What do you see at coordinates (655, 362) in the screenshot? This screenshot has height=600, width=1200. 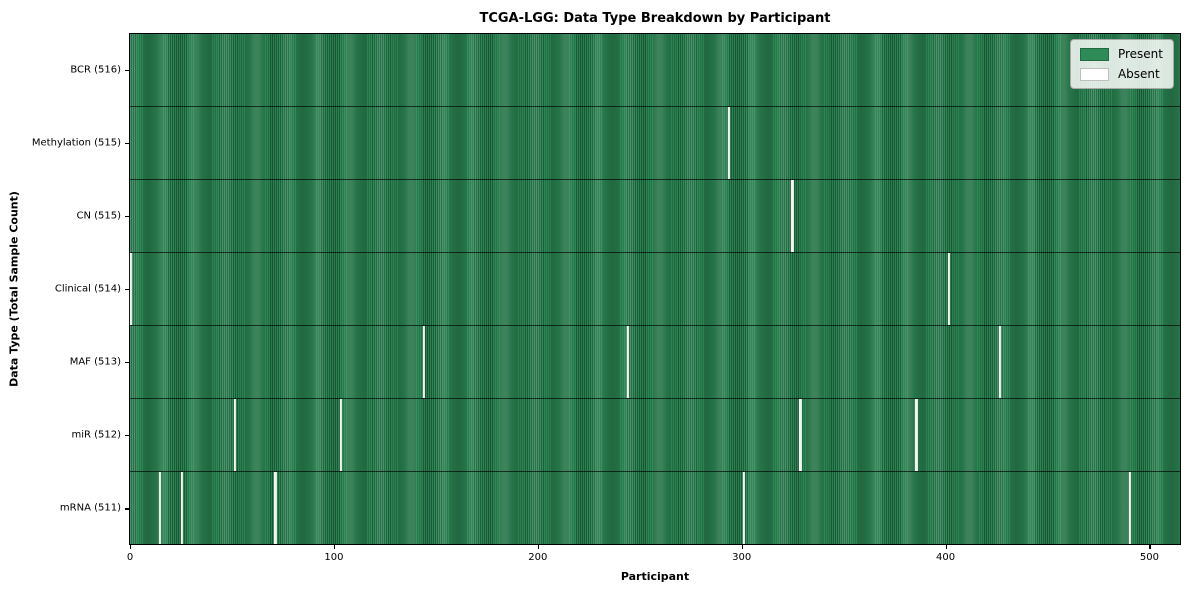 I see `heatmap-row-maf` at bounding box center [655, 362].